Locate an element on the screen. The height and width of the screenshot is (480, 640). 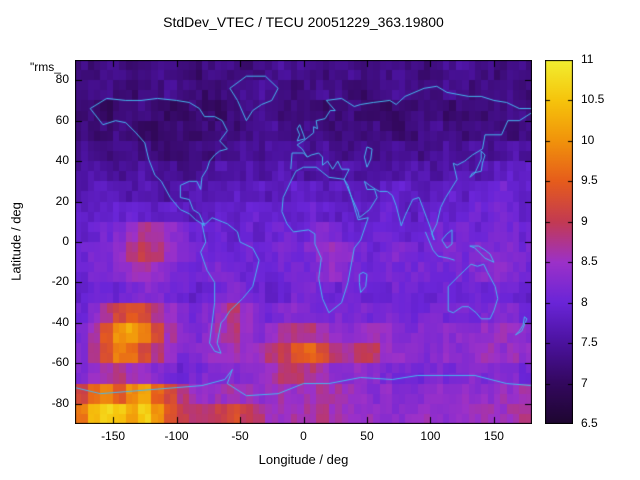
y-tick-label: 40 is located at coordinates (62, 160).